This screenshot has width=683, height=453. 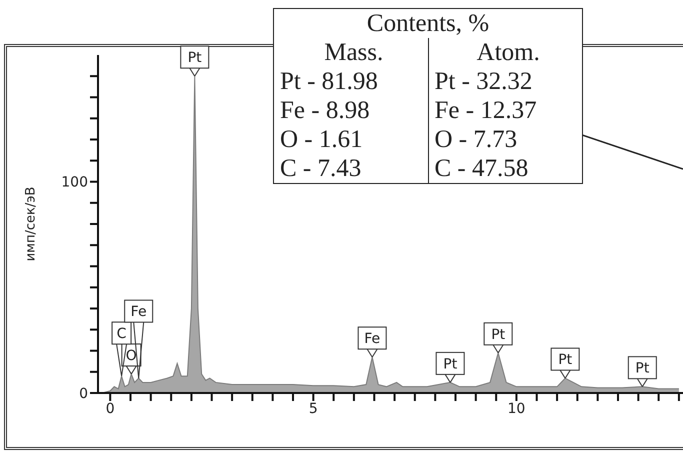 What do you see at coordinates (486, 110) in the screenshot?
I see `annotation: Fe - 12.37` at bounding box center [486, 110].